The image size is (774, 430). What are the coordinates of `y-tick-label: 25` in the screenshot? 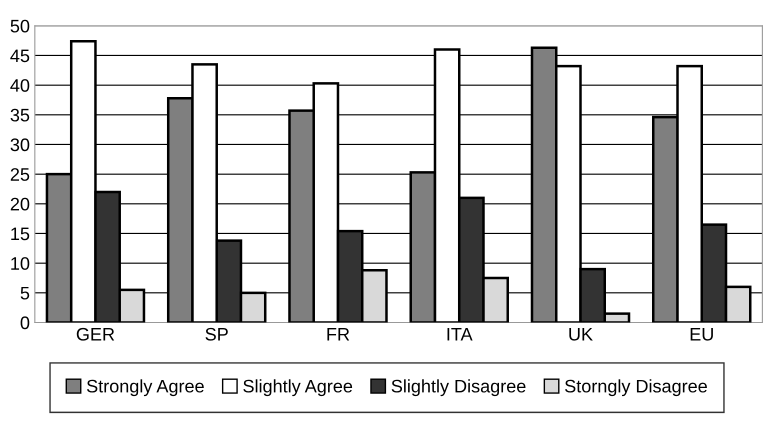 It's located at (20, 174).